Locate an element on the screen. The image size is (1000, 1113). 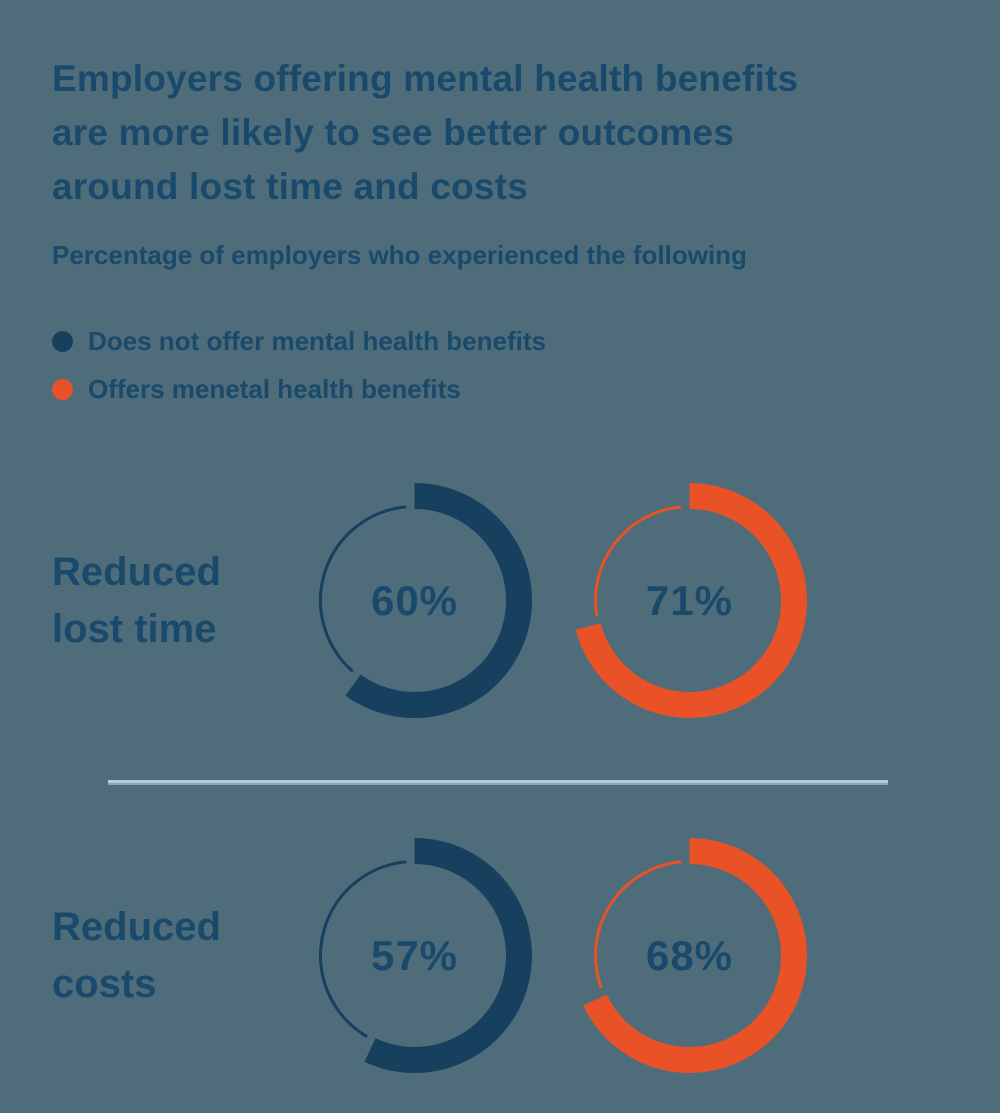
category-label: Reduced costs is located at coordinates (136, 955).